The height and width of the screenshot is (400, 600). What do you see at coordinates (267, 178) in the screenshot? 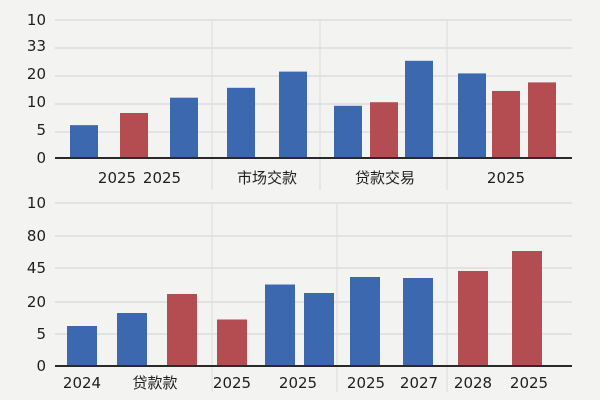
I see `top-x-label: 市场交款` at bounding box center [267, 178].